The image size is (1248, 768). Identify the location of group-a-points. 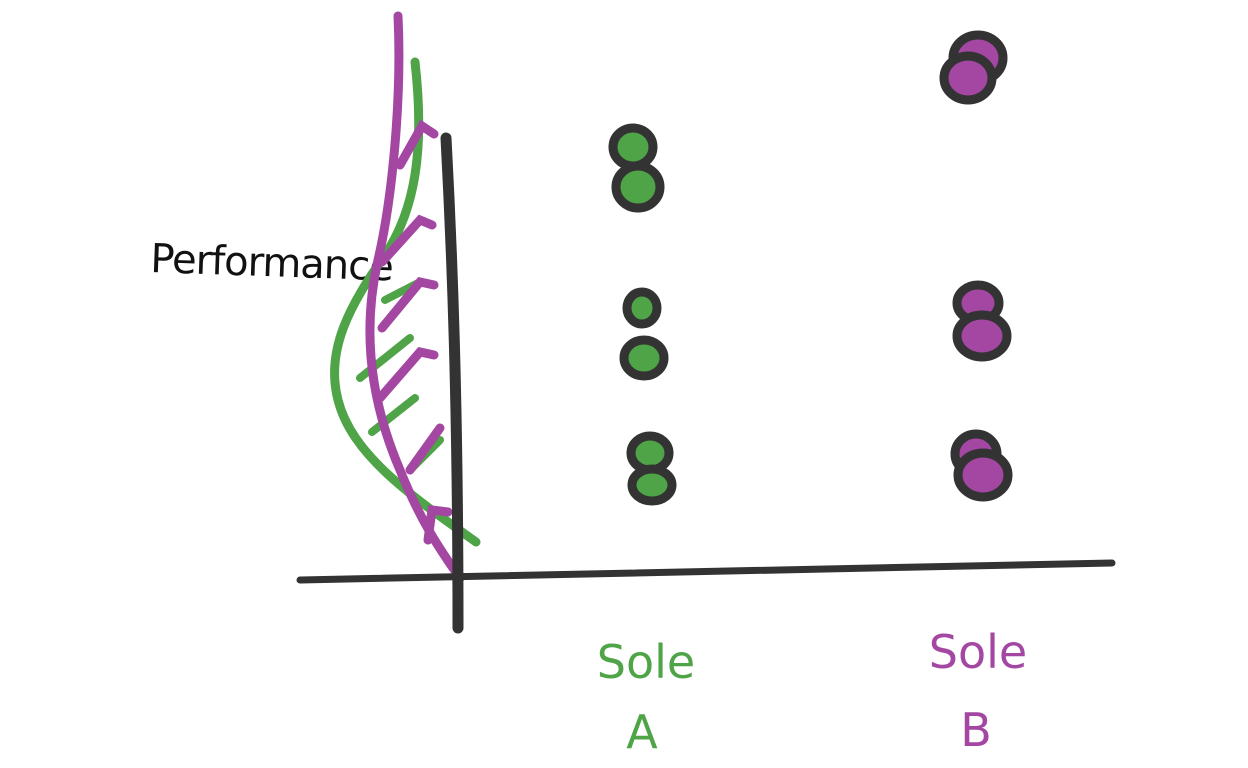
(642, 314).